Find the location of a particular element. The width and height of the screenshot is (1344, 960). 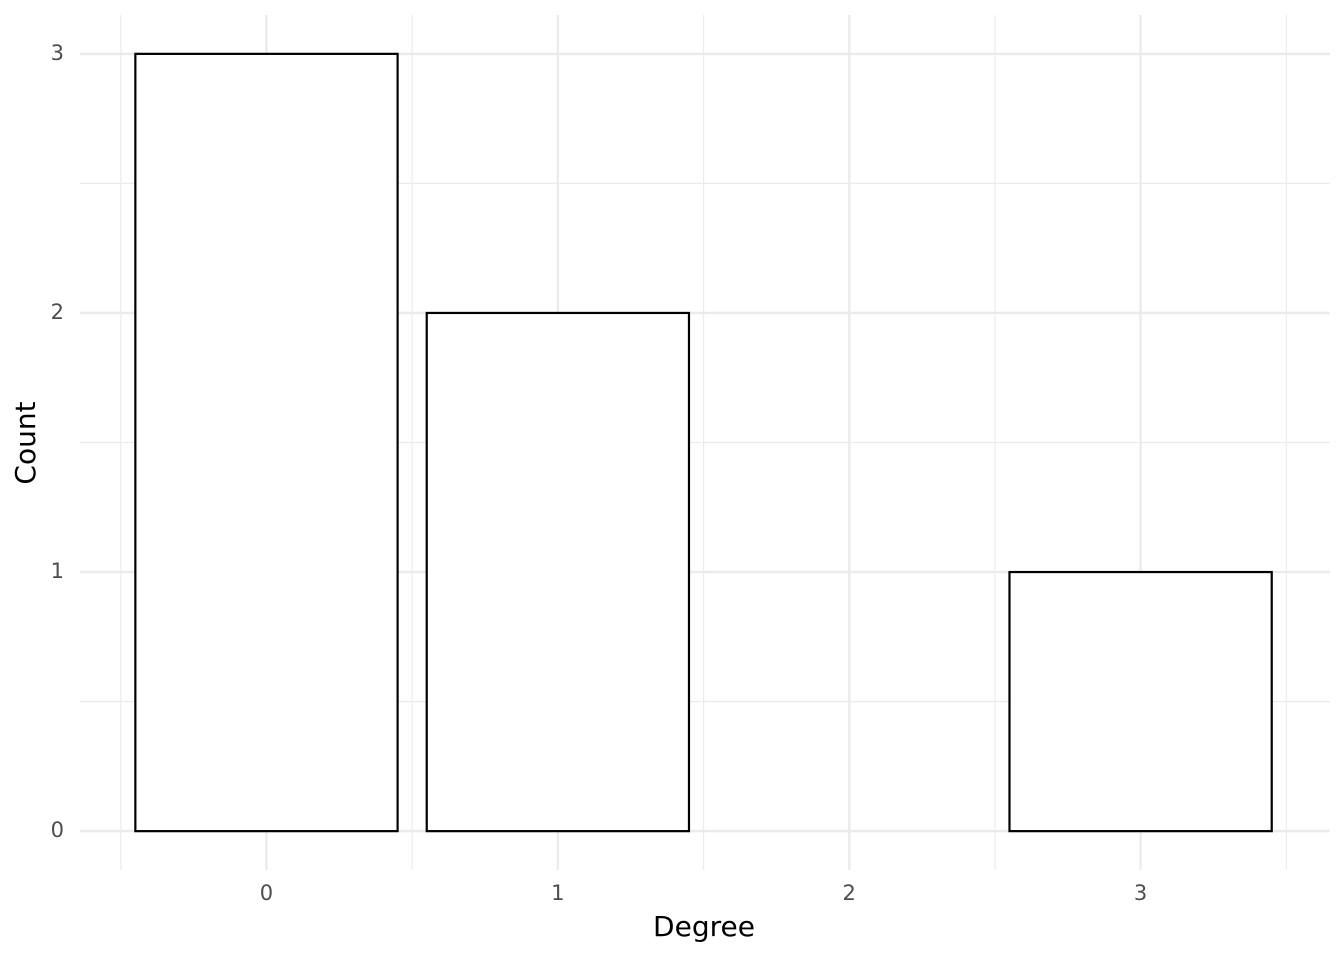

y-tick-label: 0 is located at coordinates (57, 830).